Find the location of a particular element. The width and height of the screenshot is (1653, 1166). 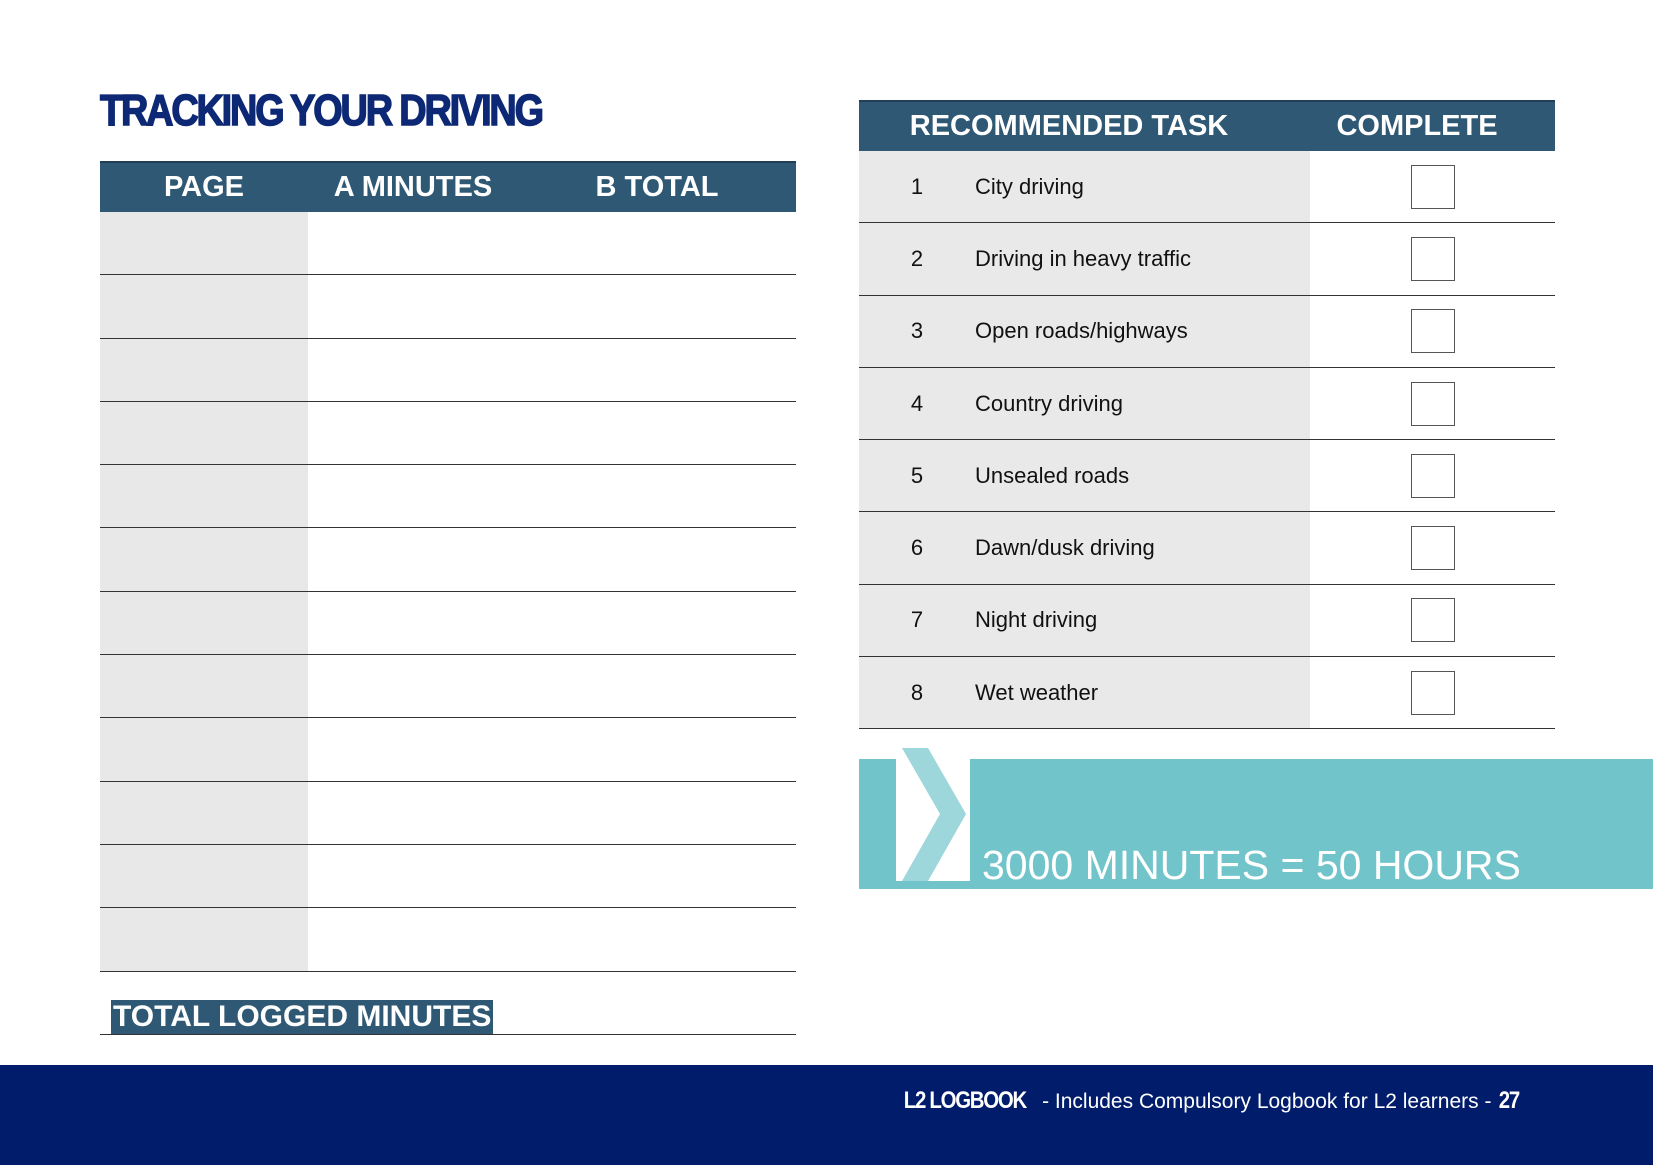

total-row: TOTAL LOGGED MINUTES is located at coordinates (448, 1003).